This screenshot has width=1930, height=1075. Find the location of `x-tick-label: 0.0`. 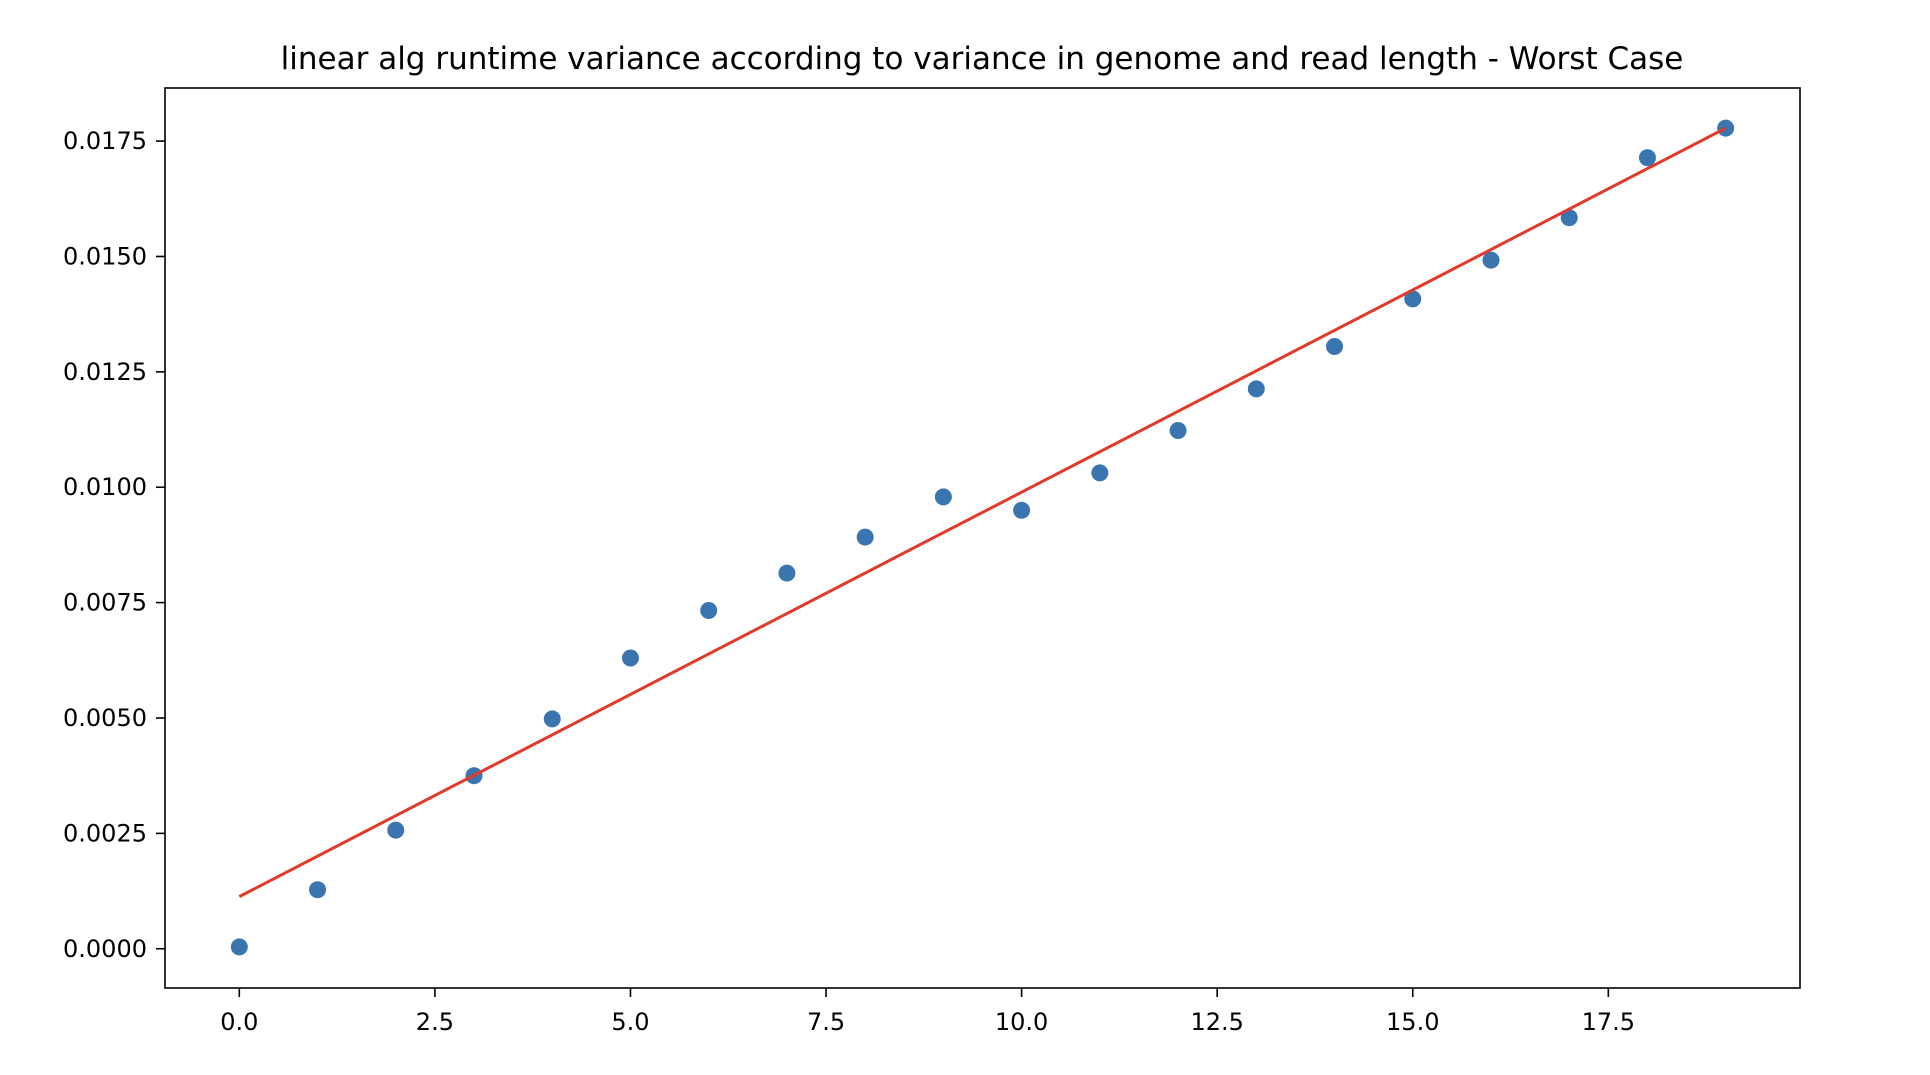

x-tick-label: 0.0 is located at coordinates (239, 1022).